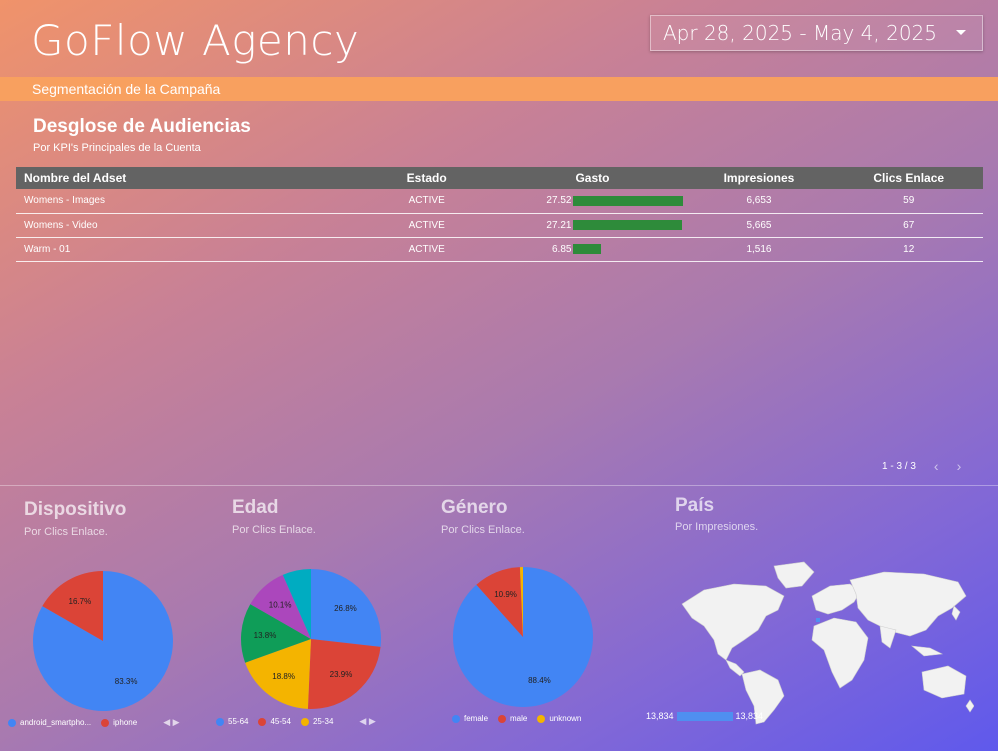 The width and height of the screenshot is (998, 751). What do you see at coordinates (117, 148) in the screenshot?
I see `table-subtitle: Por KPI's Principales de la Cuenta` at bounding box center [117, 148].